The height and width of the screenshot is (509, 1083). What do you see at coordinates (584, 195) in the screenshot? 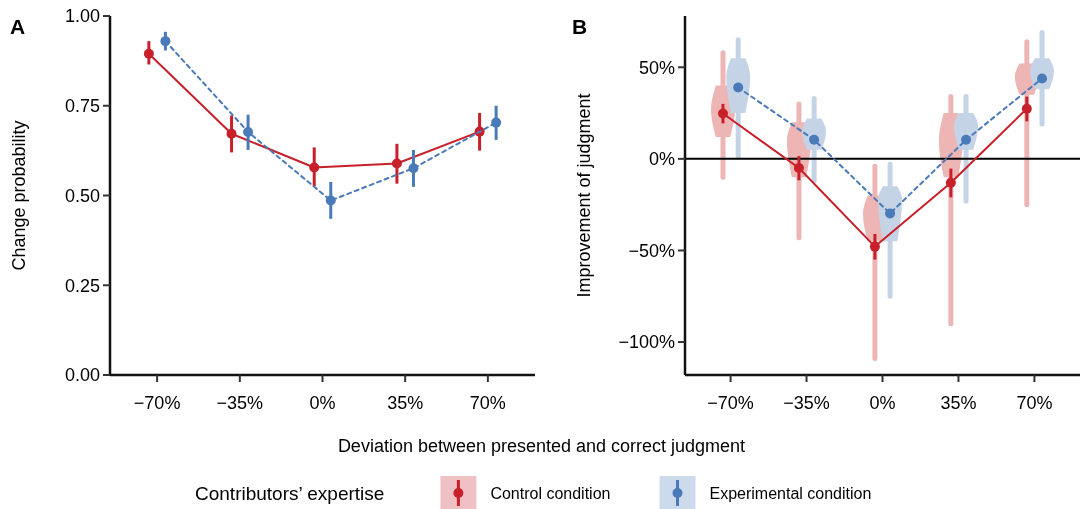
I see `y-axis-title: Improvement of judgment` at bounding box center [584, 195].